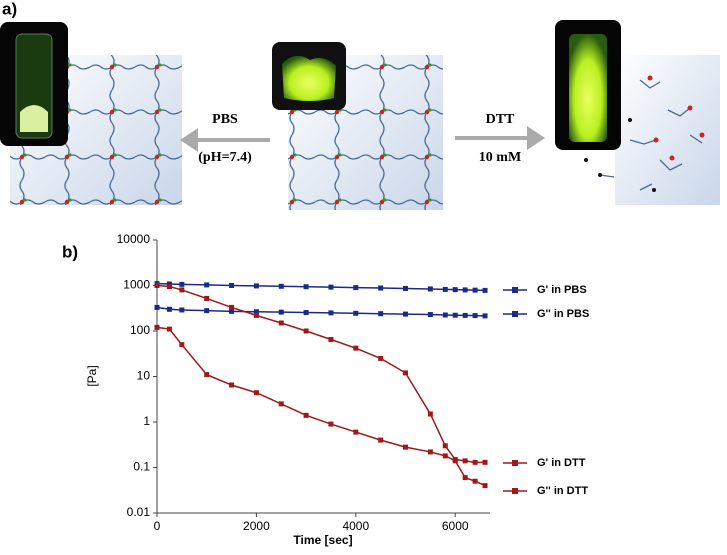  I want to click on arrow-text: (pH=7.4), so click(225, 157).